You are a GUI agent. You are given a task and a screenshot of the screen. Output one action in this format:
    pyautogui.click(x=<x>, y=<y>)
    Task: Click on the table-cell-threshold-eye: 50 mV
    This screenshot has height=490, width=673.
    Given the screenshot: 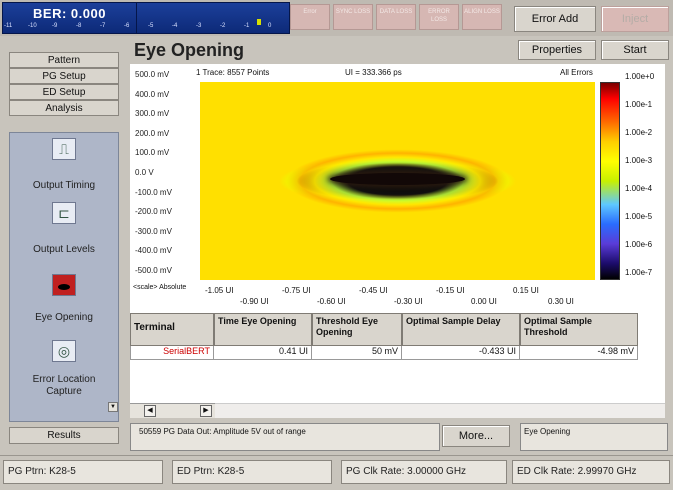 What is the action you would take?
    pyautogui.click(x=357, y=353)
    